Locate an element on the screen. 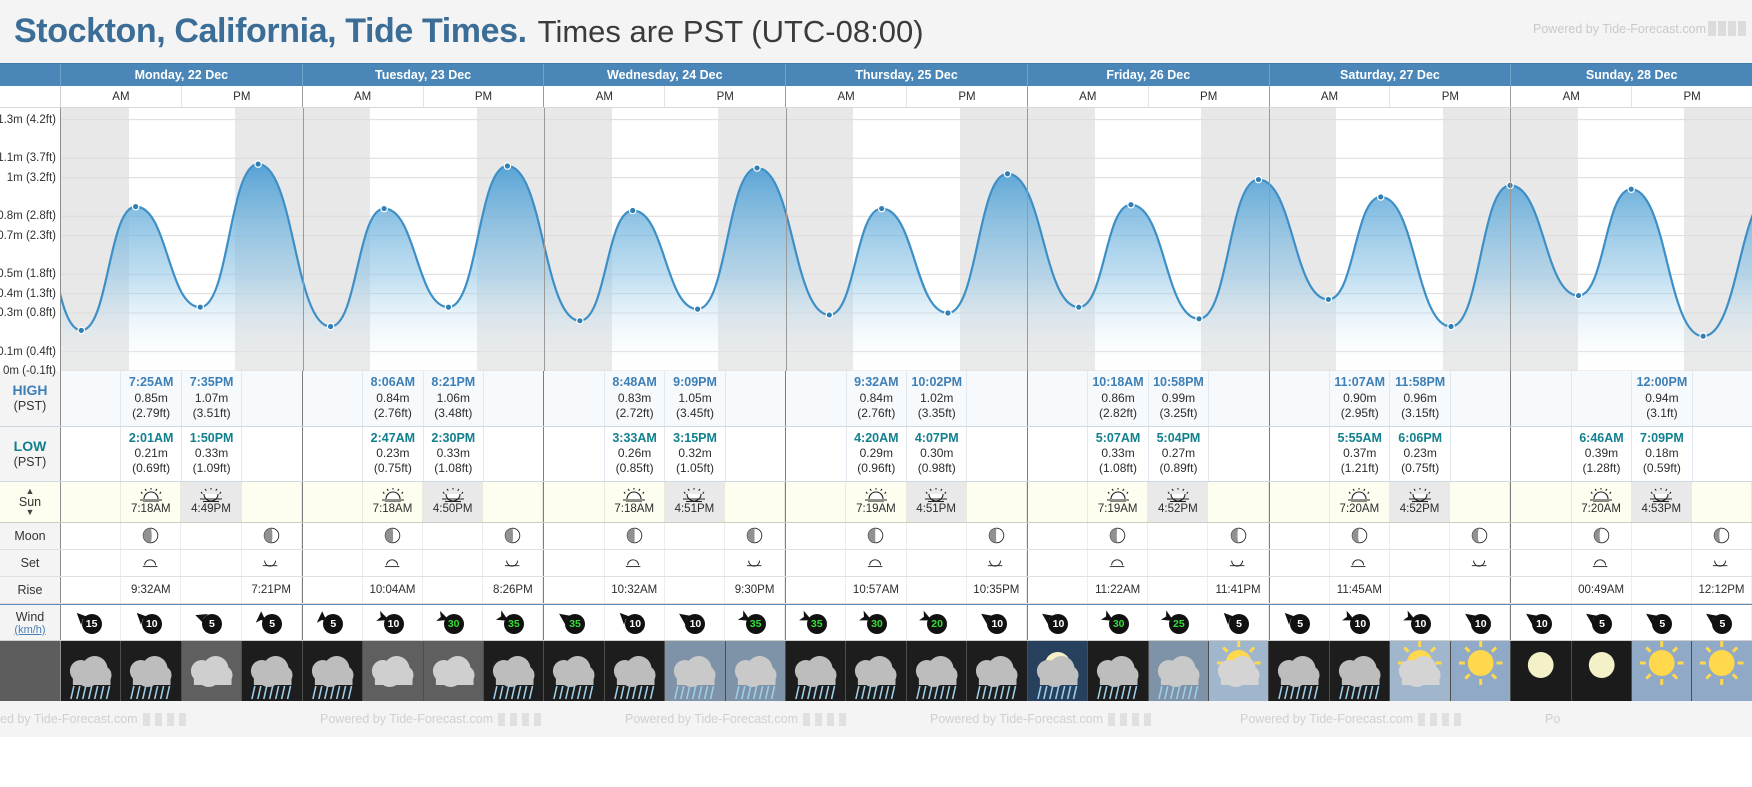 The width and height of the screenshot is (1752, 787). day-header-0: Monday, 22 Dec is located at coordinates (182, 75).